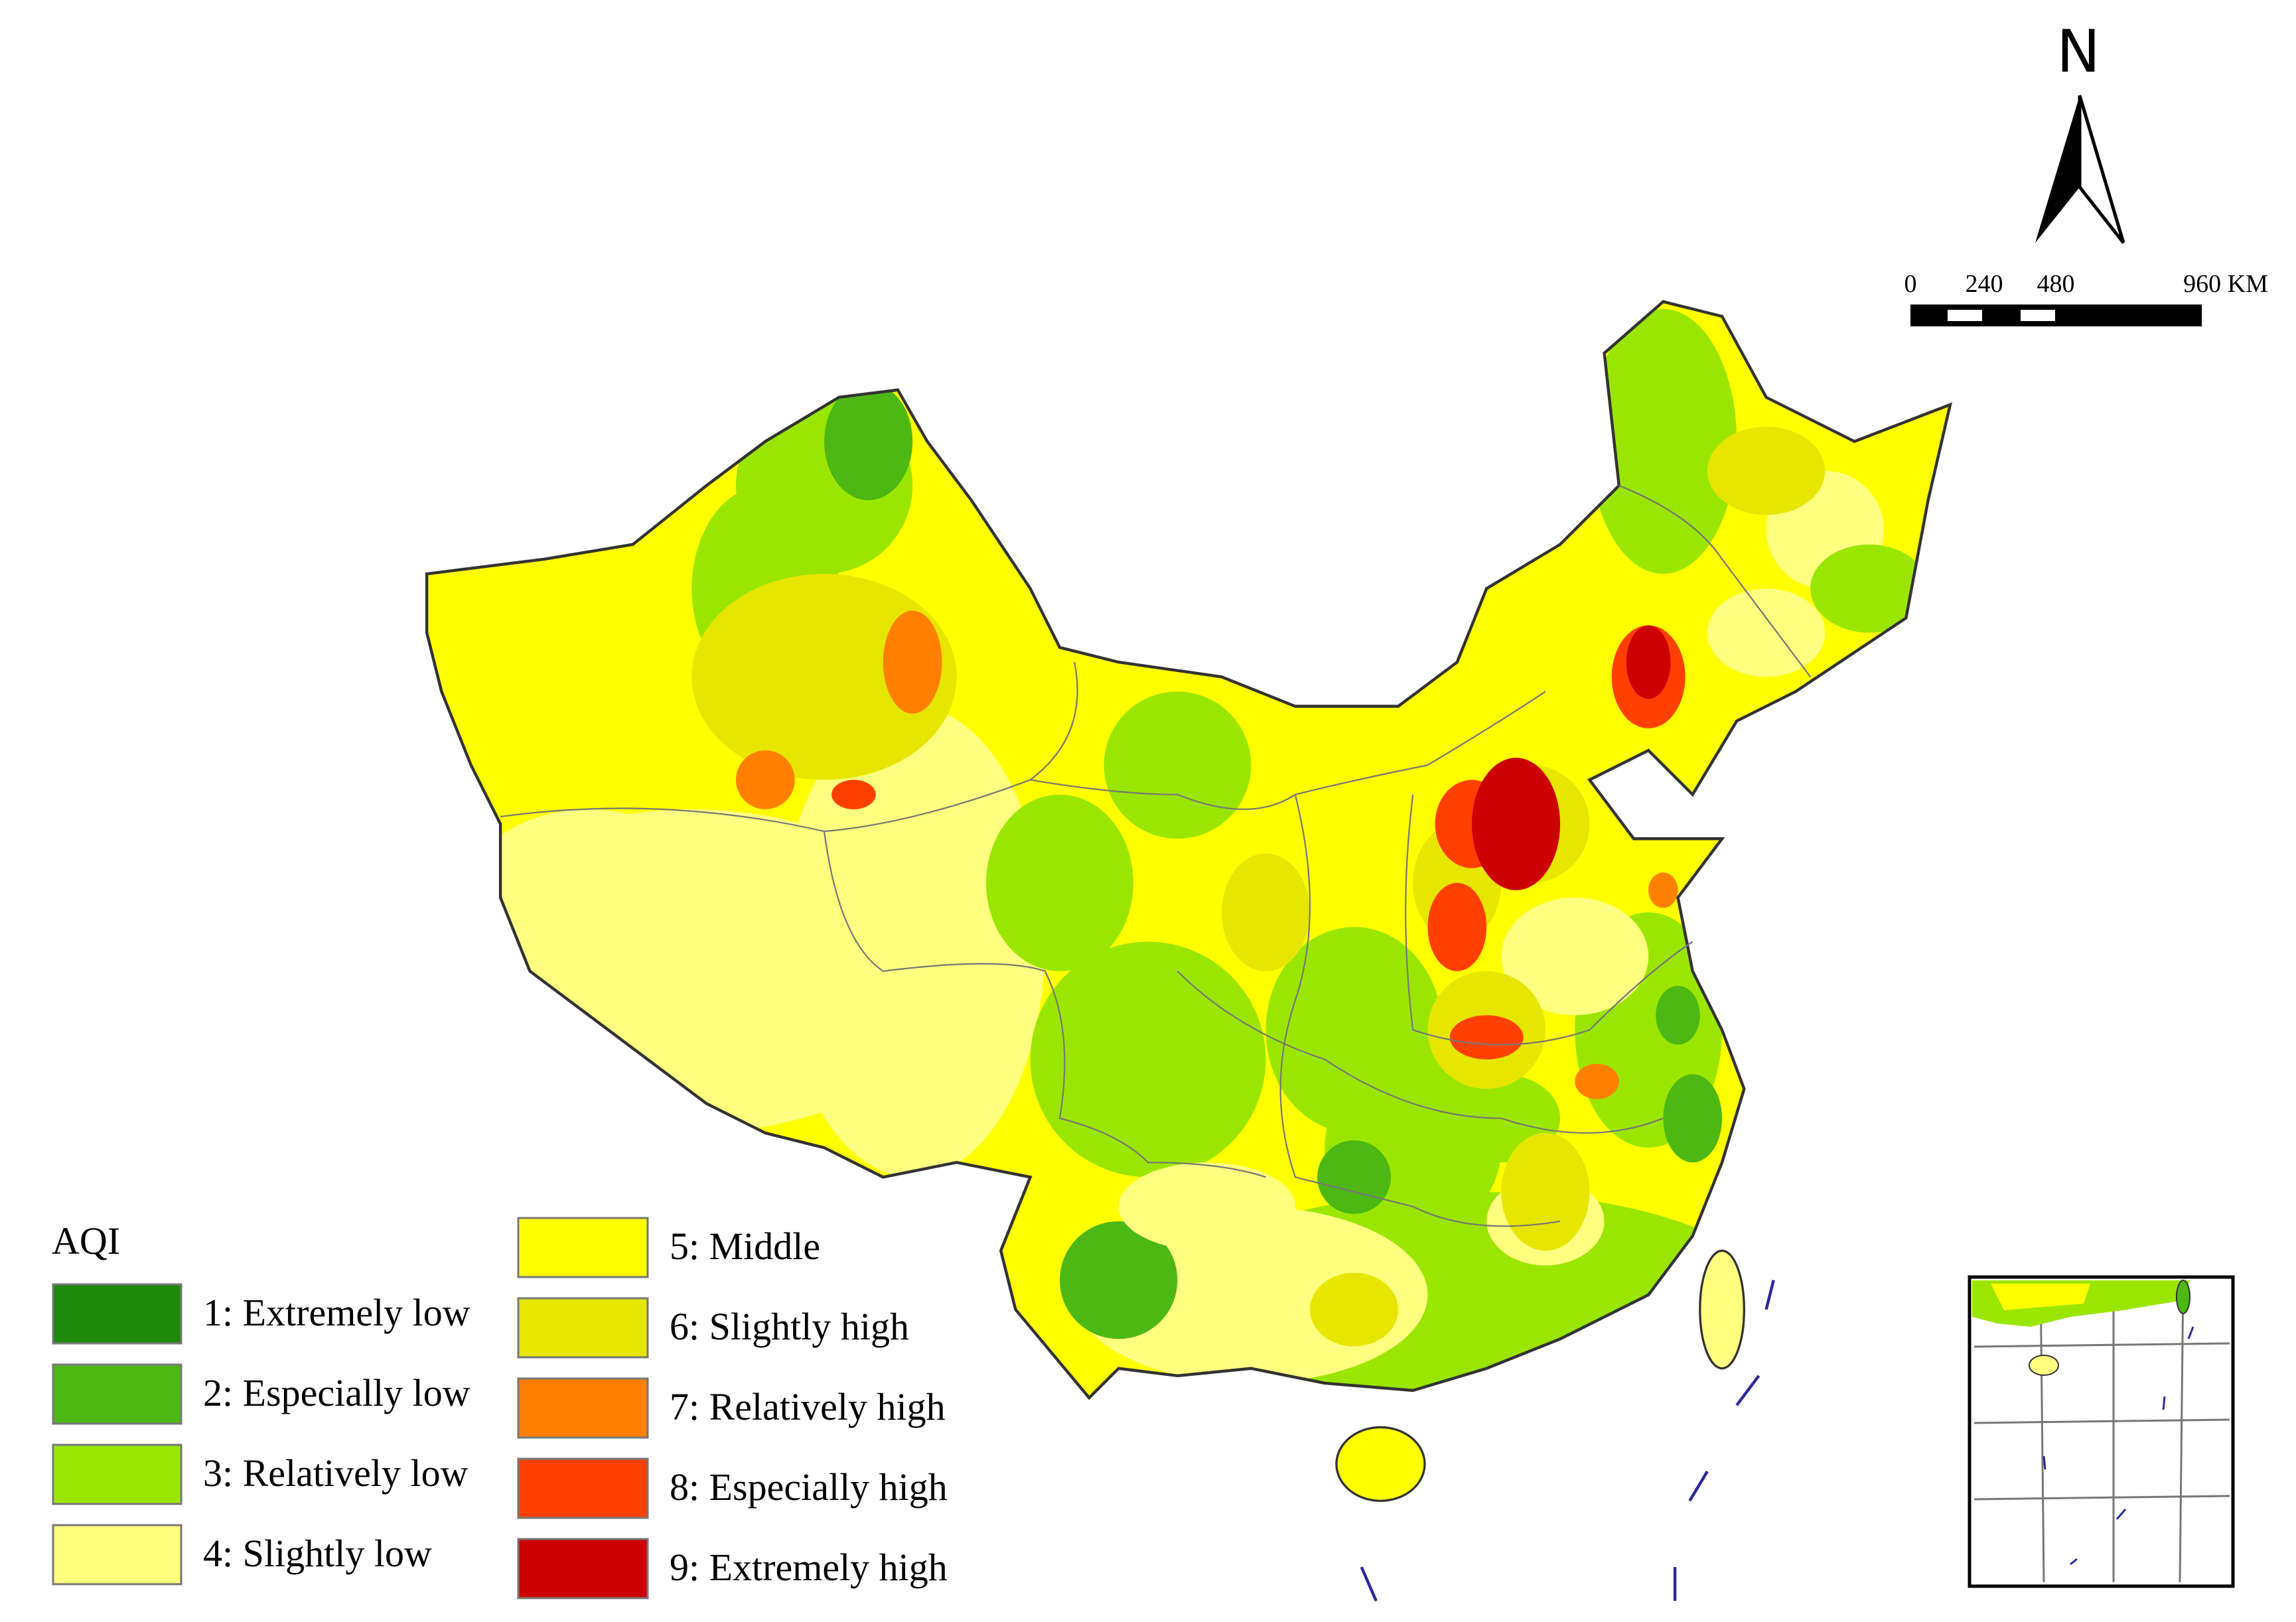 This screenshot has width=2296, height=1622. What do you see at coordinates (809, 1568) in the screenshot?
I see `legend-label: 9: Extremely high` at bounding box center [809, 1568].